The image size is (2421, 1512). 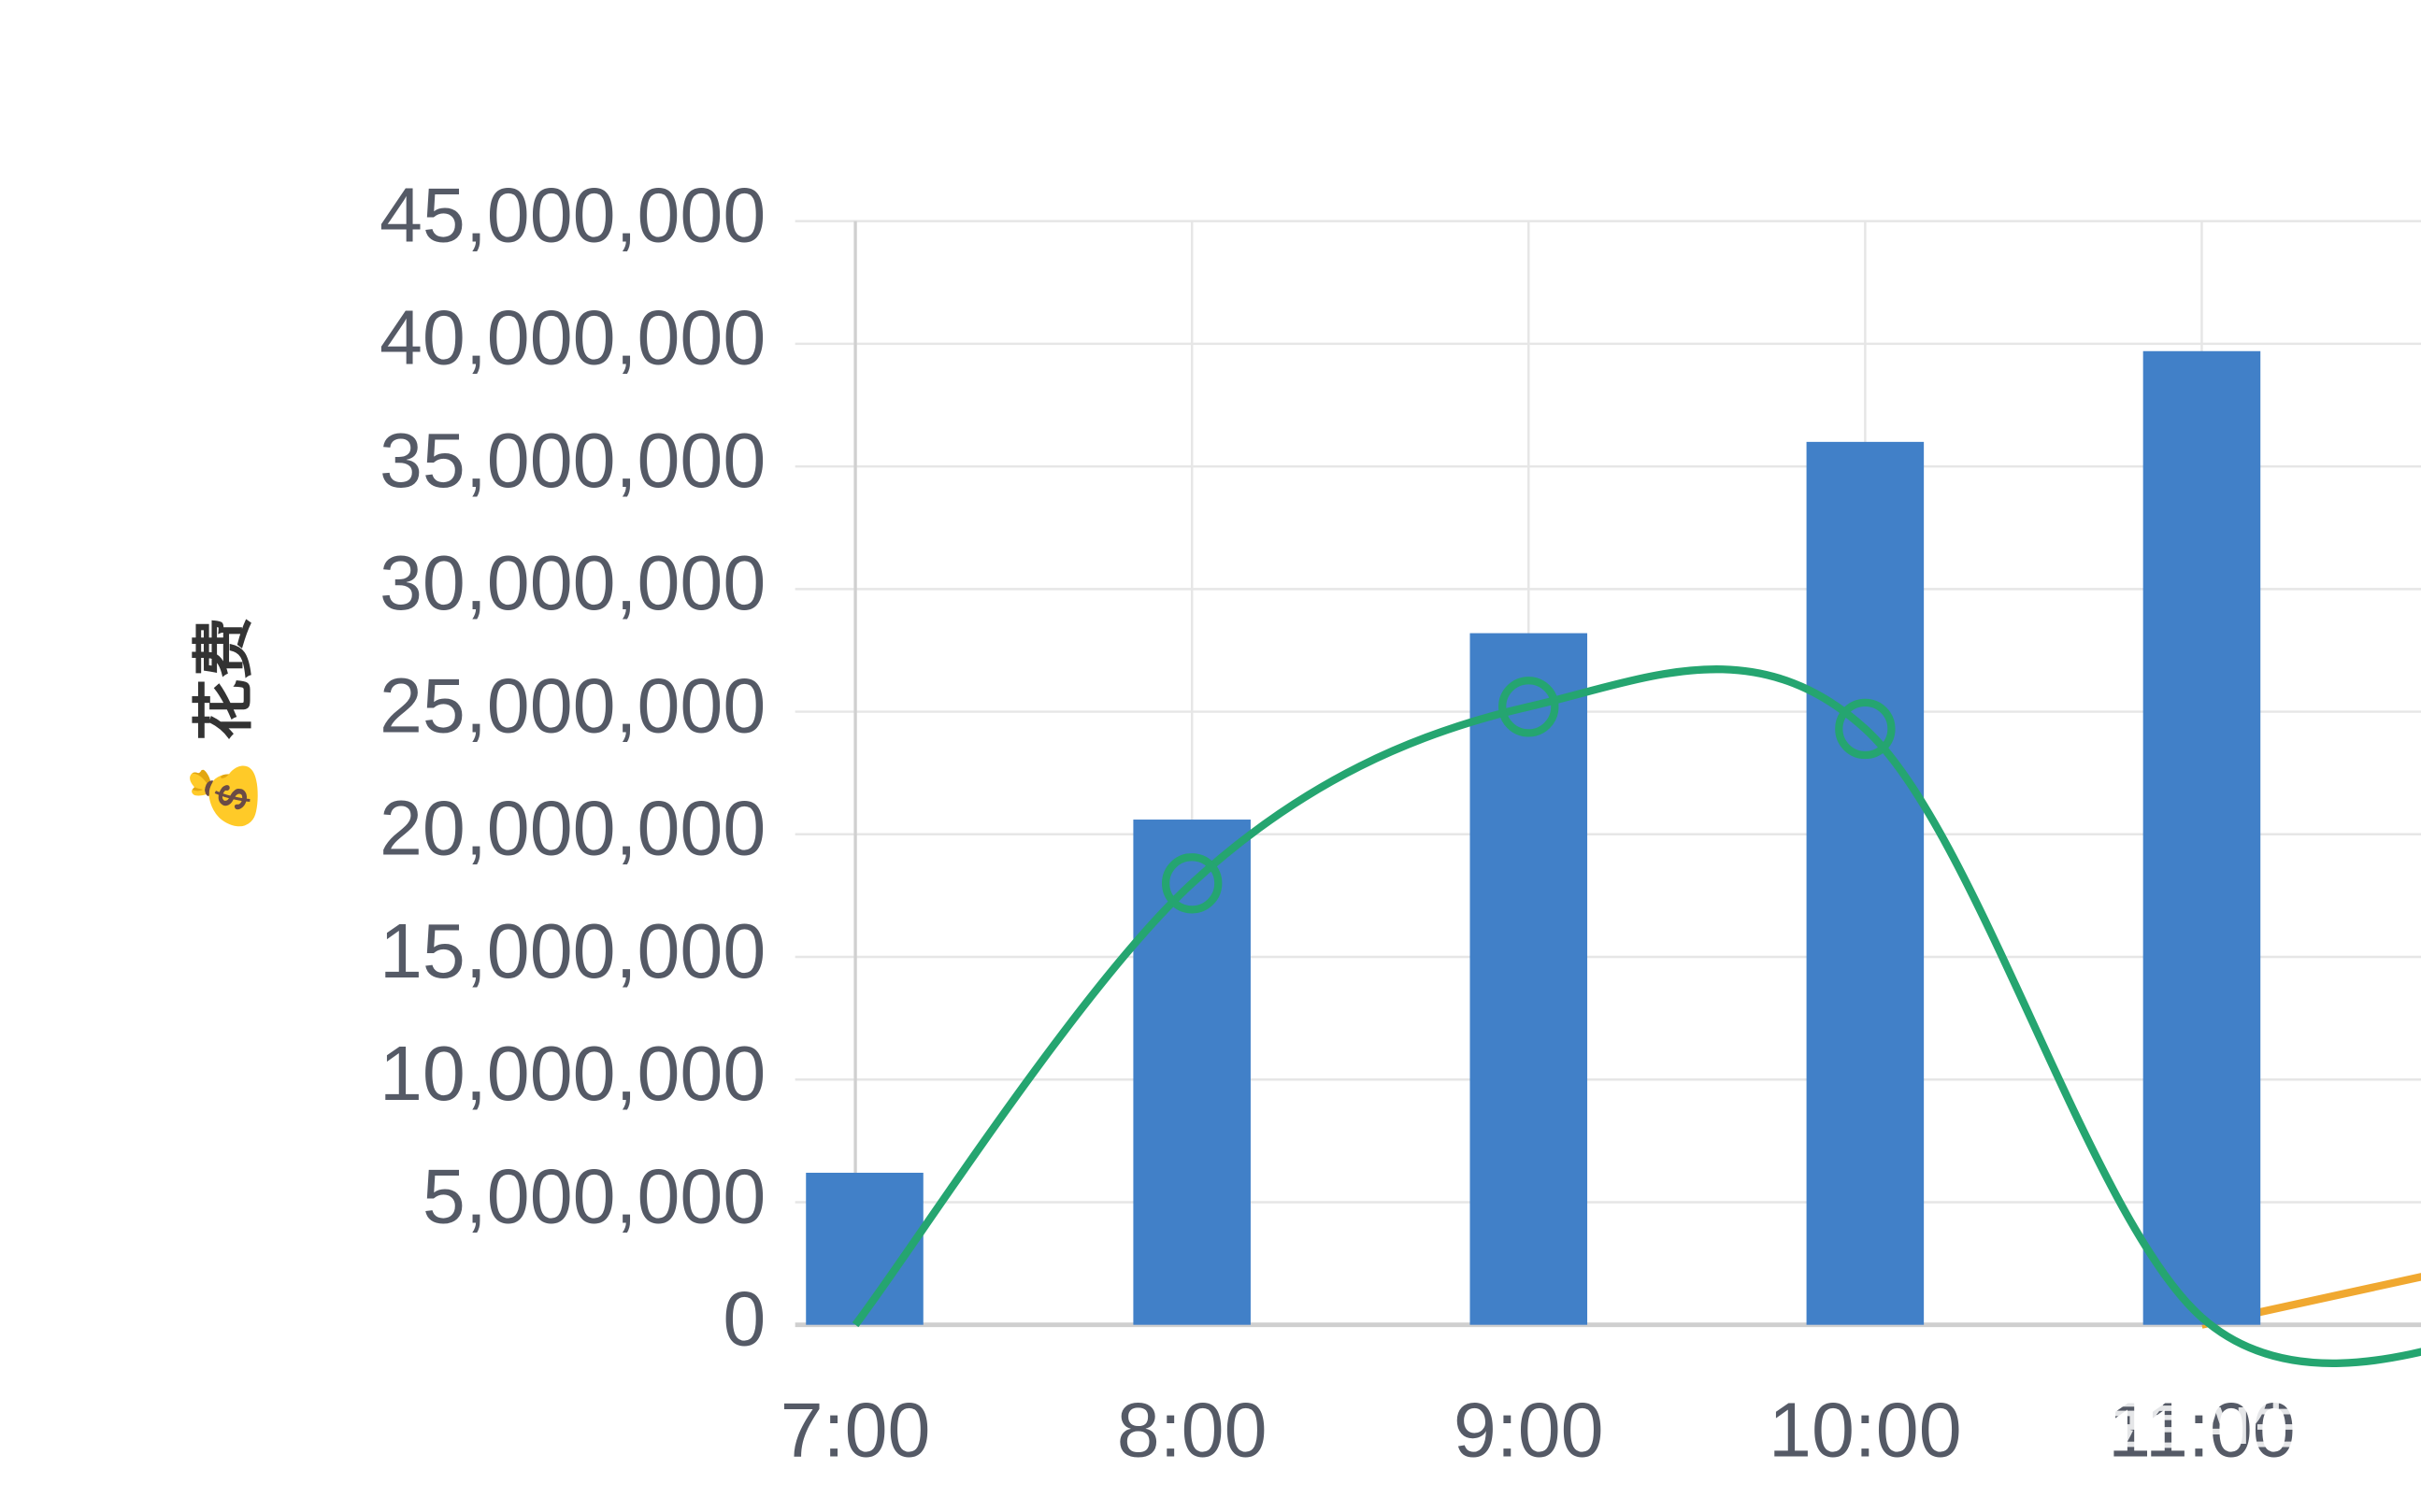 I want to click on x-tick-label: 11:00, so click(x=2202, y=1430).